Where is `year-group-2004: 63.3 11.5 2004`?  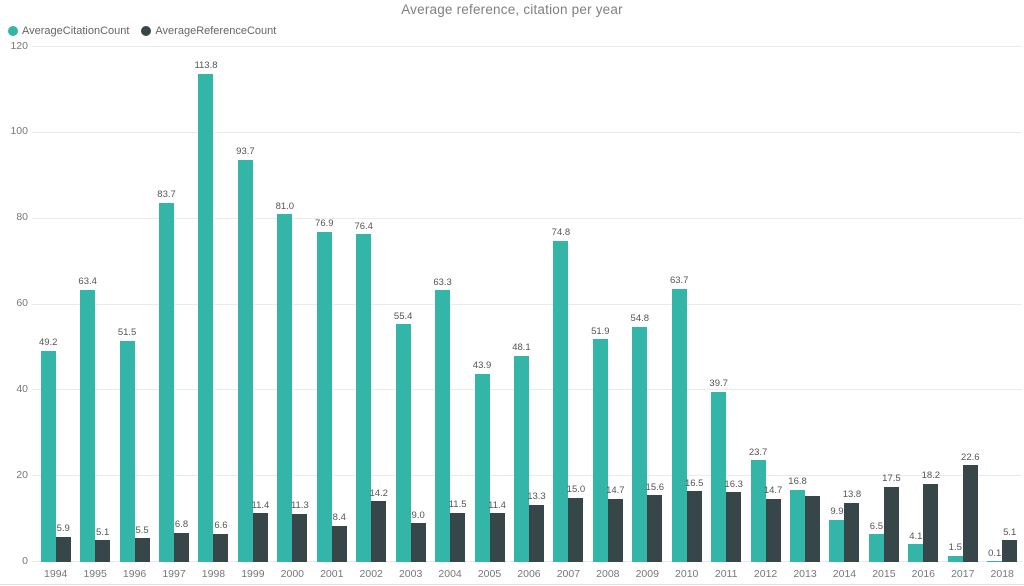
year-group-2004: 63.3 11.5 2004 is located at coordinates (449, 313).